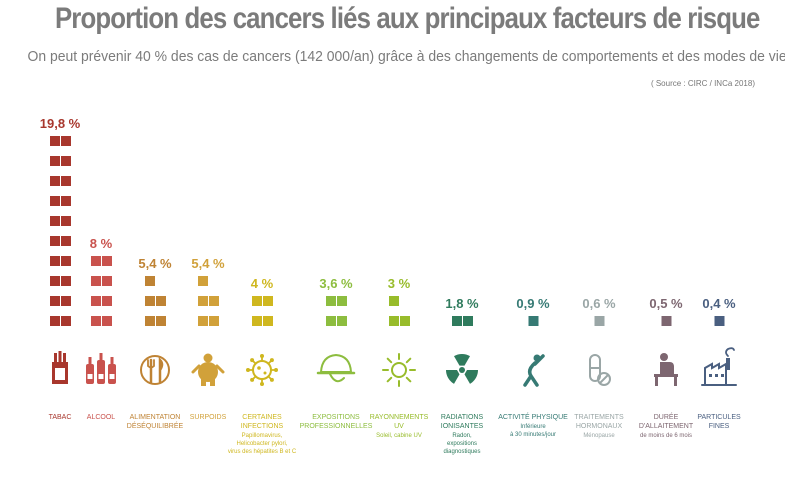  What do you see at coordinates (399, 417) in the screenshot?
I see `category-label: RAYONNEMENTS` at bounding box center [399, 417].